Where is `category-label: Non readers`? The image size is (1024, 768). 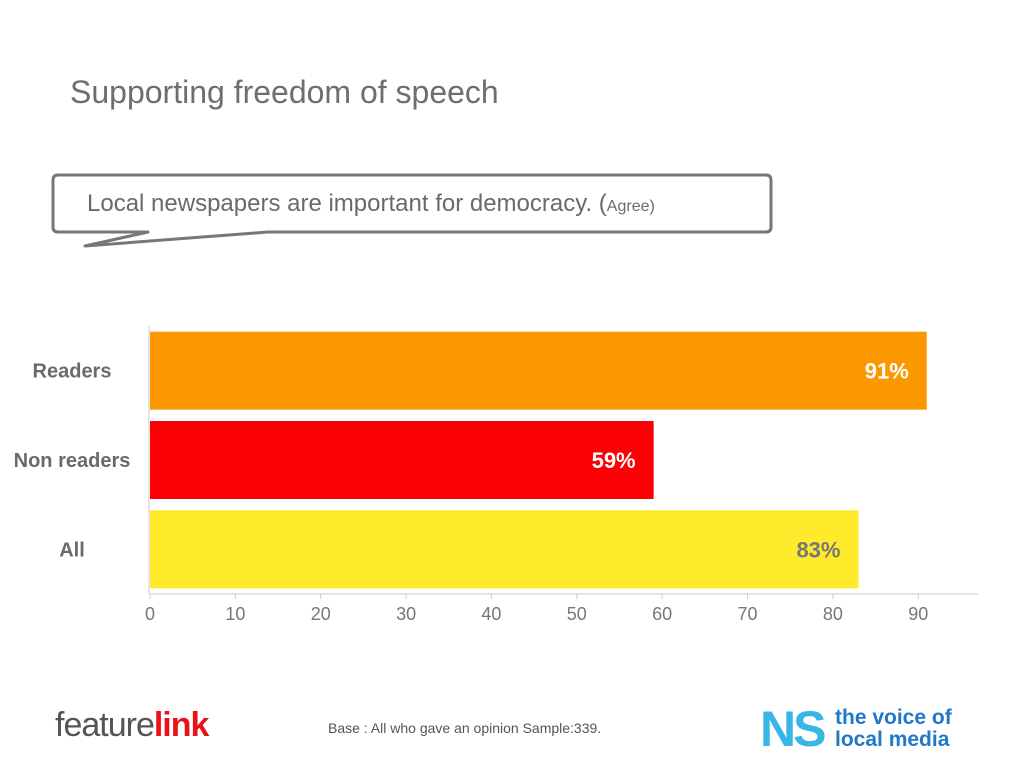 category-label: Non readers is located at coordinates (72, 461).